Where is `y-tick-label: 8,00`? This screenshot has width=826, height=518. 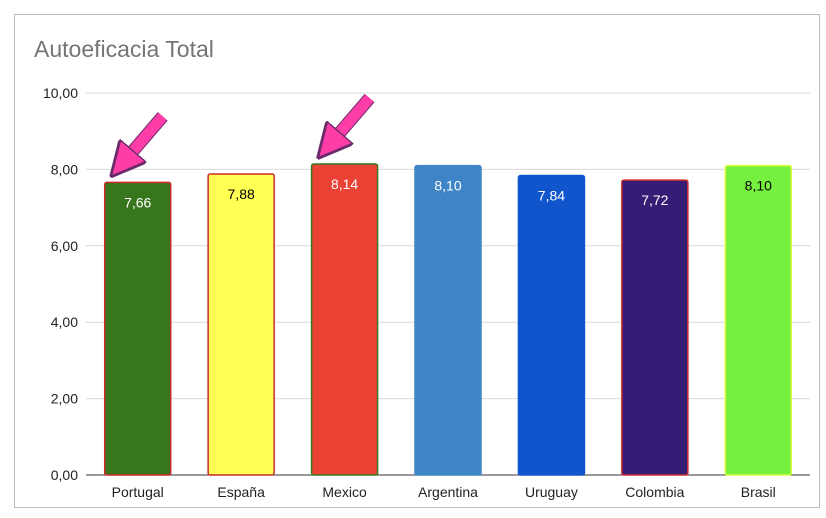
y-tick-label: 8,00 is located at coordinates (64, 169).